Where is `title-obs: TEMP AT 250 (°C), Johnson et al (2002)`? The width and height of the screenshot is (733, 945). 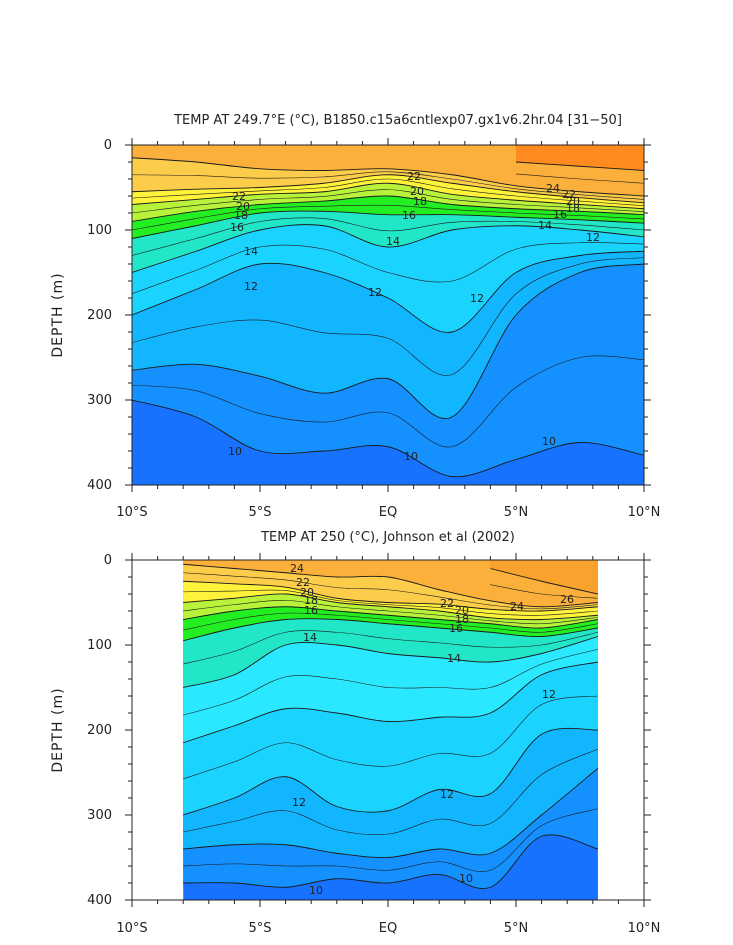 title-obs: TEMP AT 250 (°C), Johnson et al (2002) is located at coordinates (387, 537).